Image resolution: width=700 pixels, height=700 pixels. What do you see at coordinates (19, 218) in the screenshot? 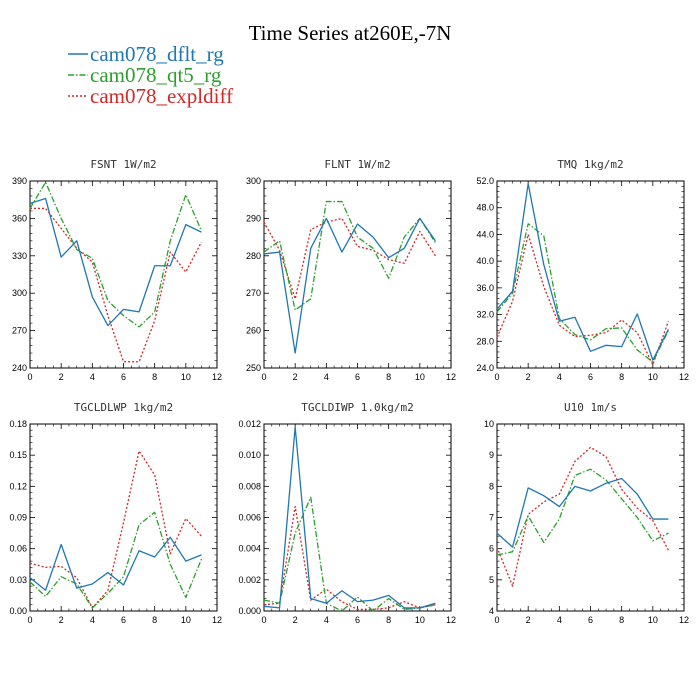
I see `y-tick-label-0-4: 360` at bounding box center [19, 218].